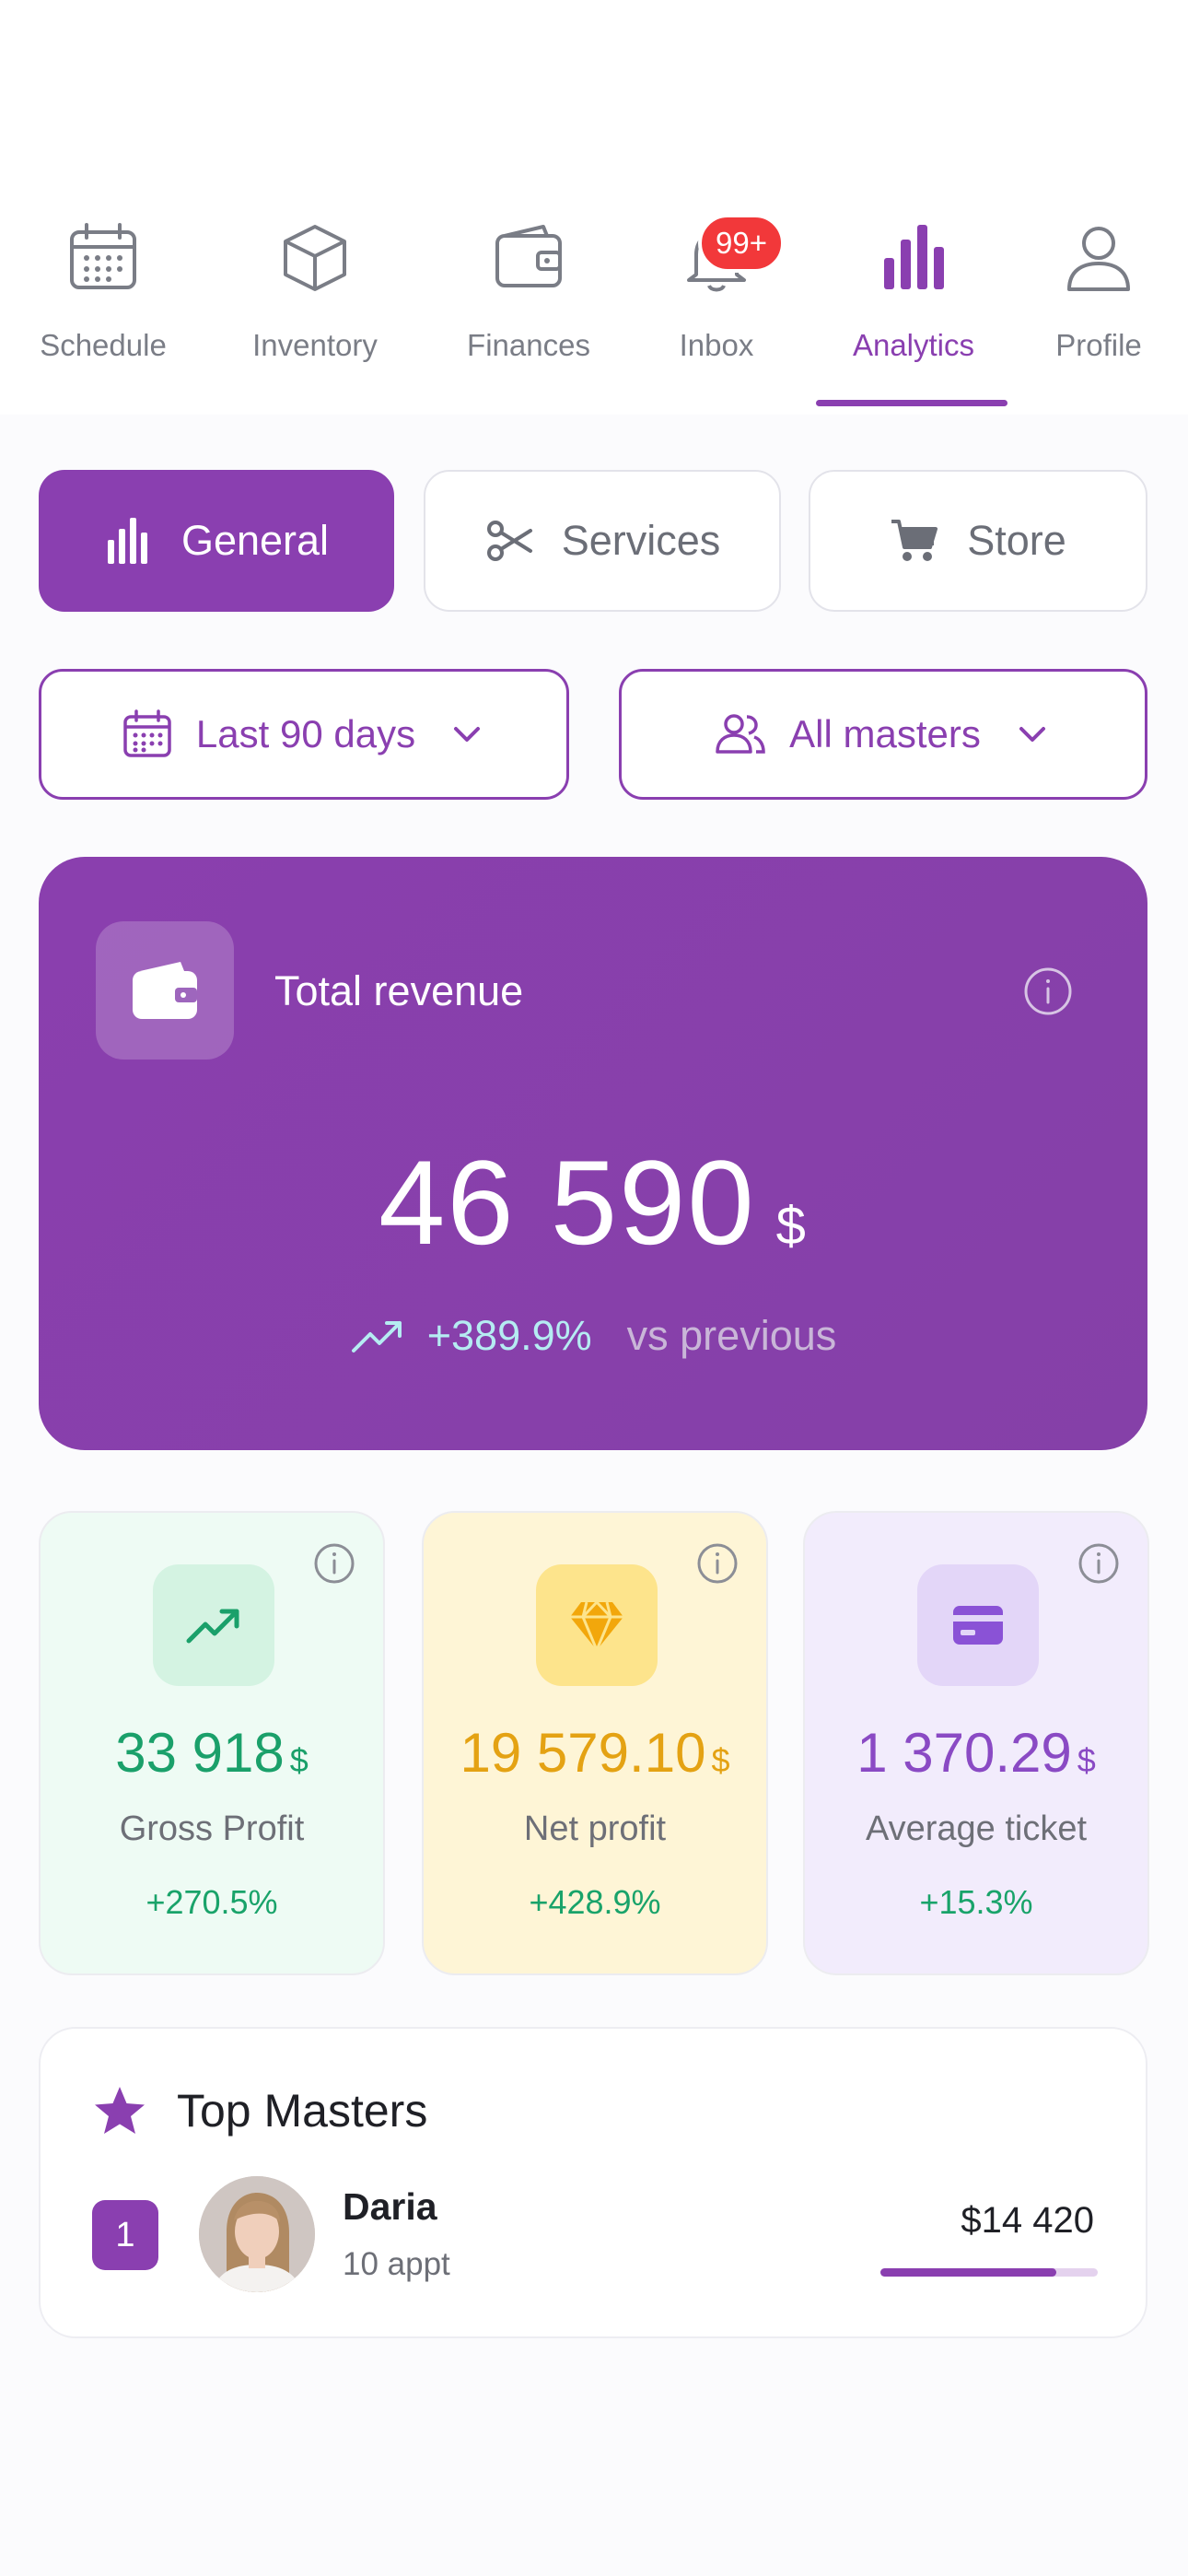  What do you see at coordinates (1016, 540) in the screenshot?
I see `segment-store-label: Store` at bounding box center [1016, 540].